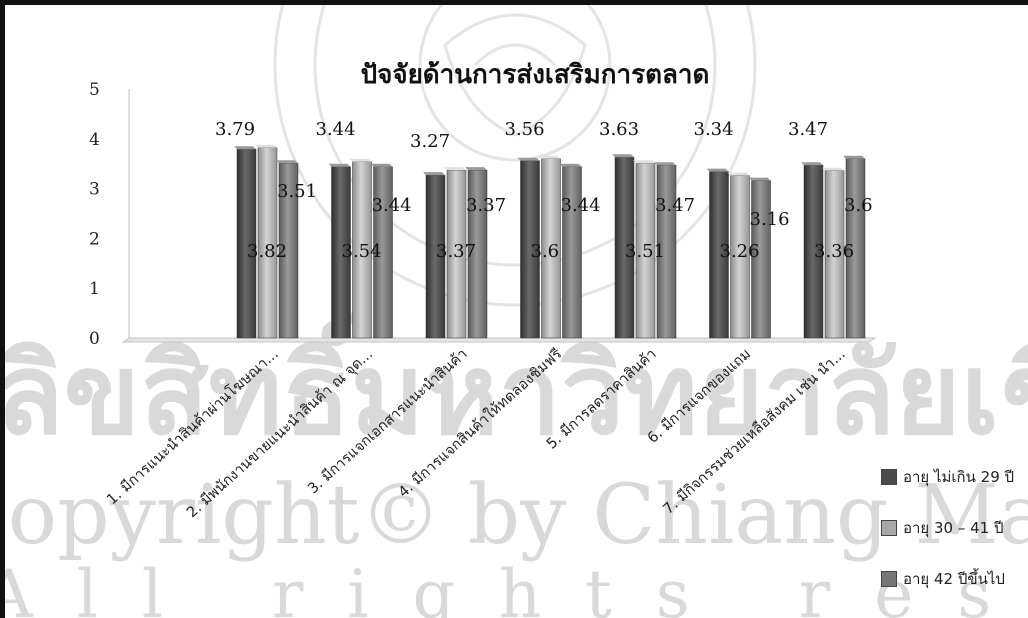 Image resolution: width=1028 pixels, height=618 pixels. Describe the element at coordinates (392, 205) in the screenshot. I see `data-label-s3-c2: 3.44` at that location.